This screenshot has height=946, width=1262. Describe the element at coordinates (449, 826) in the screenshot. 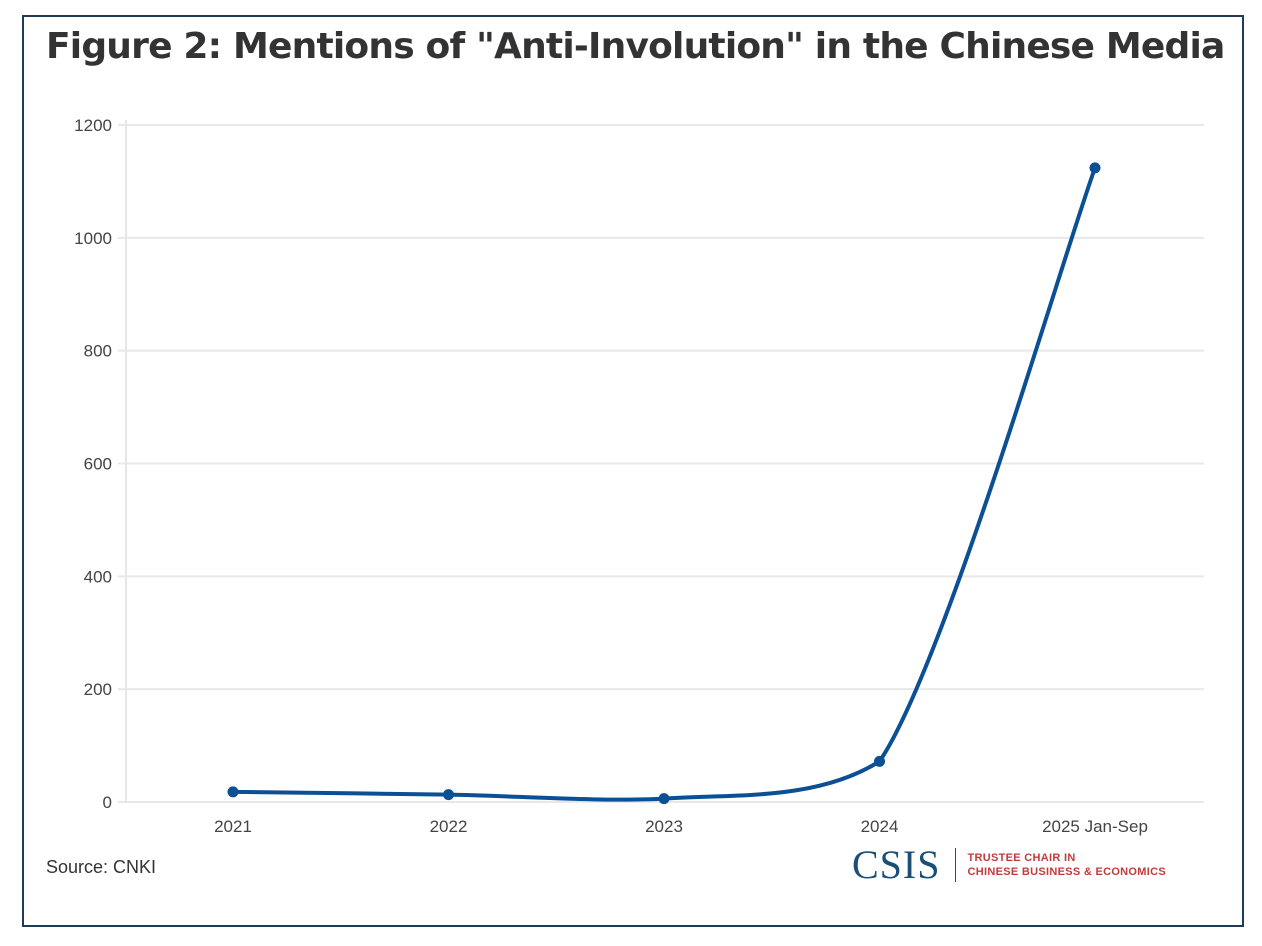

I see `x-tick-label: 2022` at that location.